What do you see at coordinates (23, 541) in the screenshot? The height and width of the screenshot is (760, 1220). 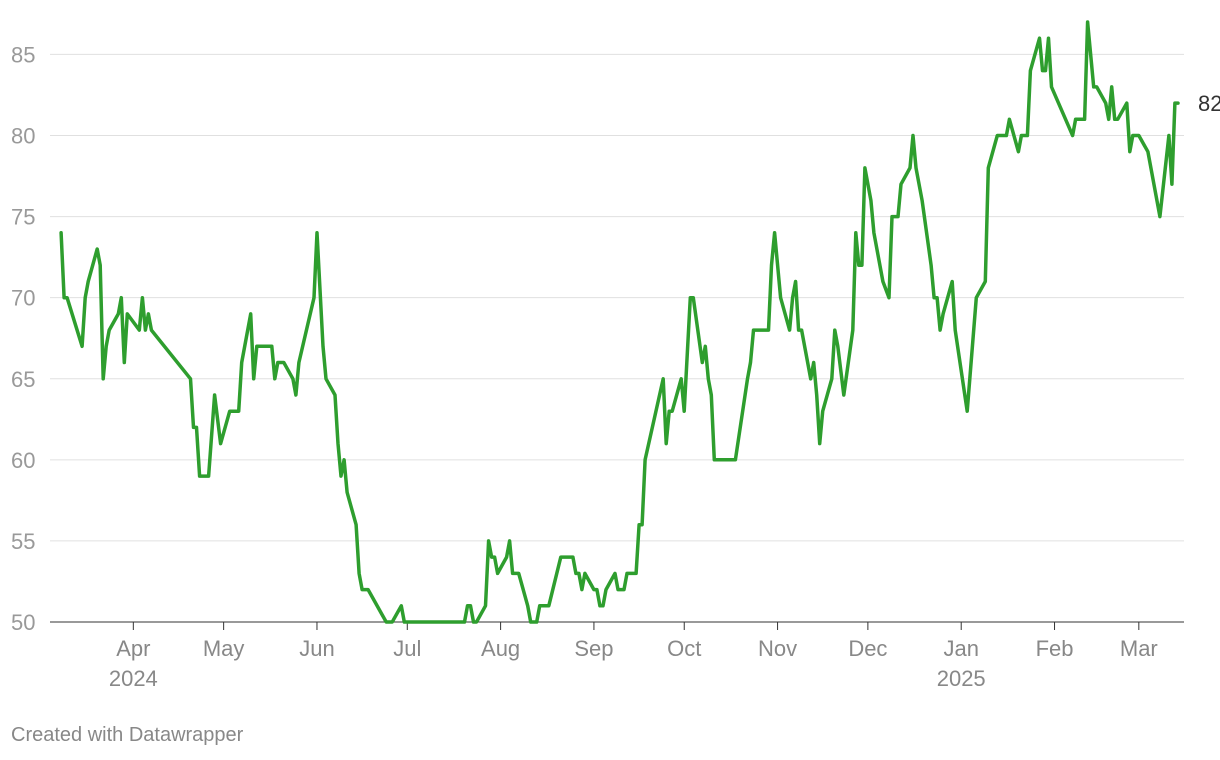 I see `y-tick-label: 55` at bounding box center [23, 541].